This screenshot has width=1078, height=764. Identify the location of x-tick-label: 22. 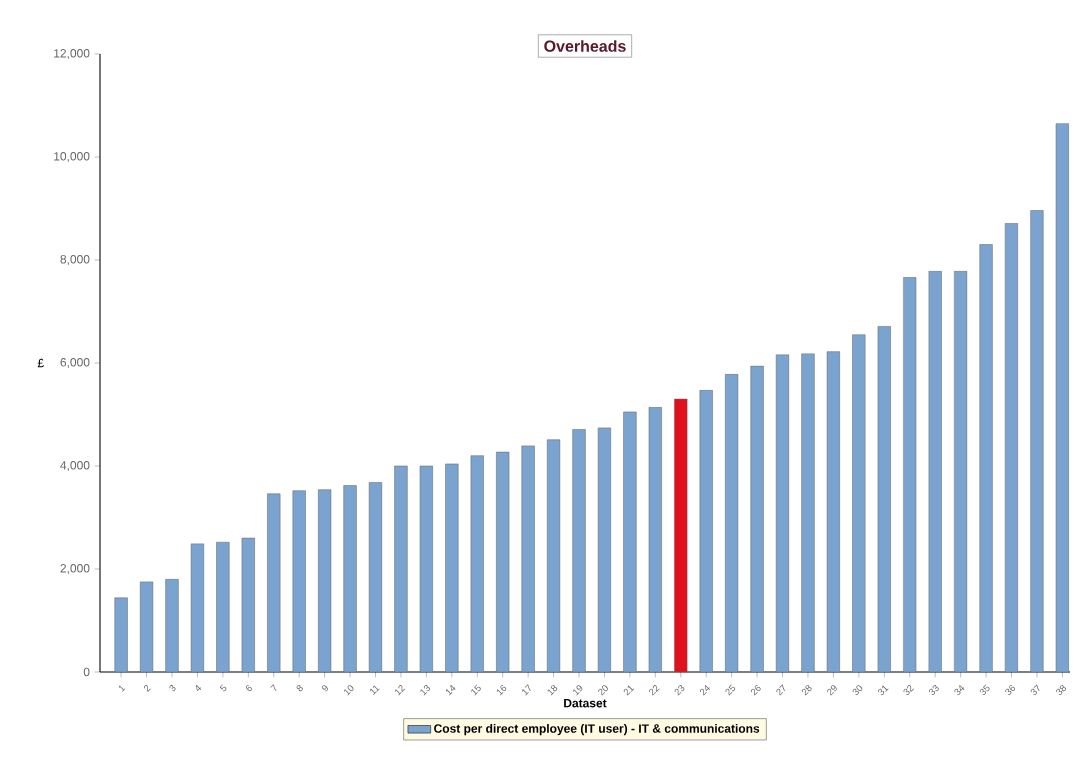
(654, 690).